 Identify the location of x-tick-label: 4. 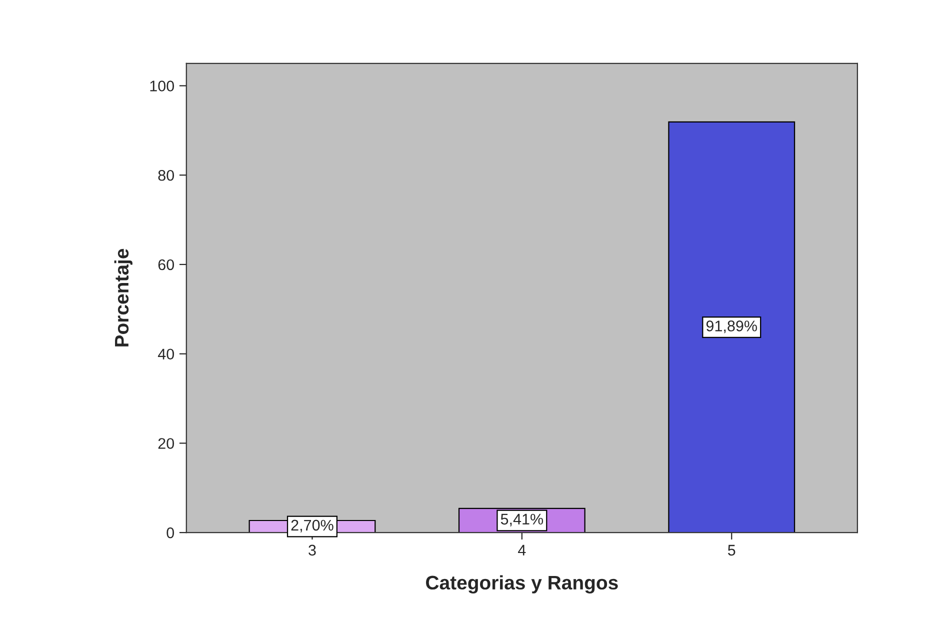
(522, 550).